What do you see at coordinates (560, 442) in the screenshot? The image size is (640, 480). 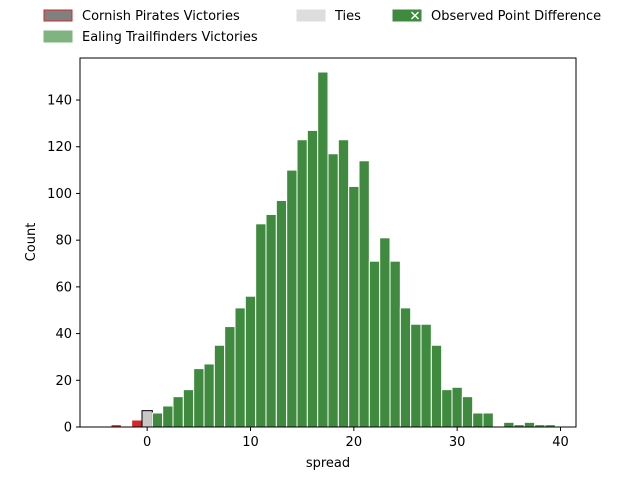 I see `x-tick-label: 40` at bounding box center [560, 442].